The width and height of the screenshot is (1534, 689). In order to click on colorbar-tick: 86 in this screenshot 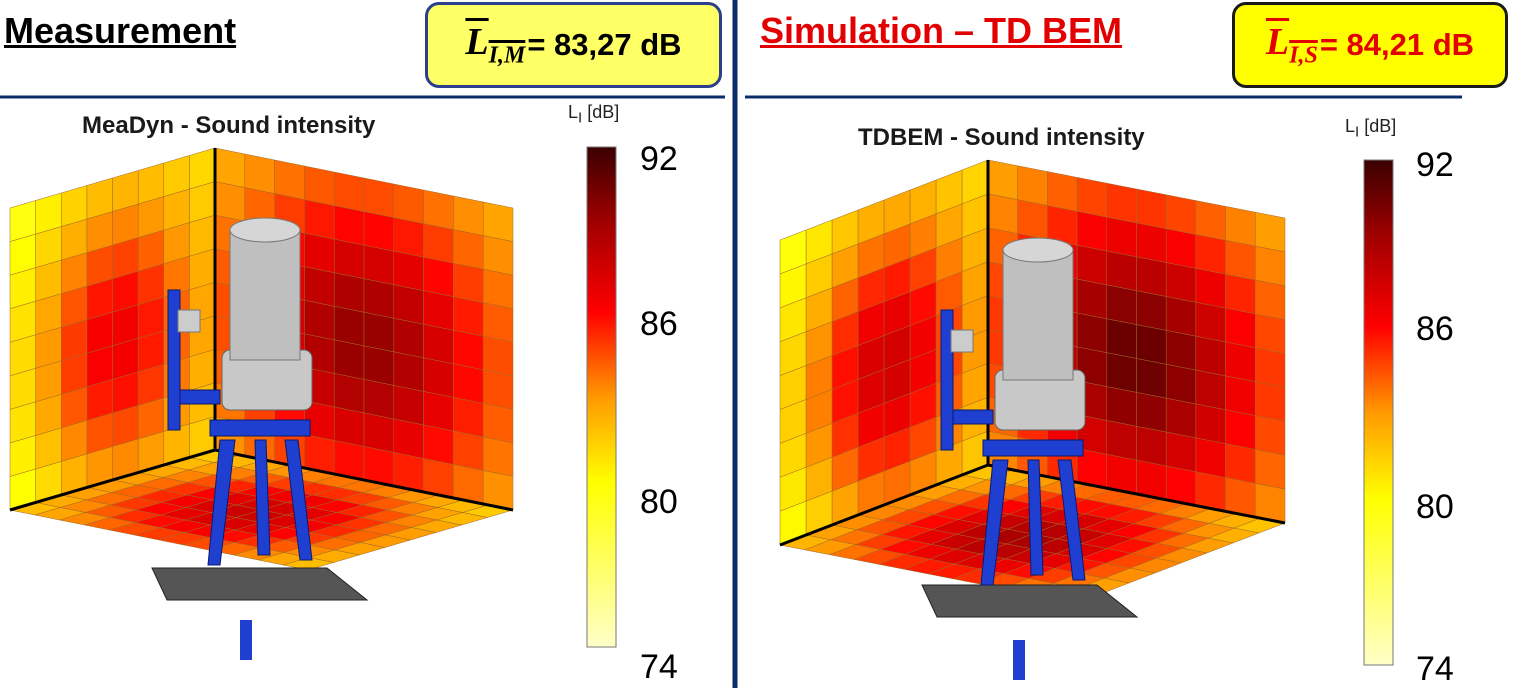, I will do `click(659, 324)`.